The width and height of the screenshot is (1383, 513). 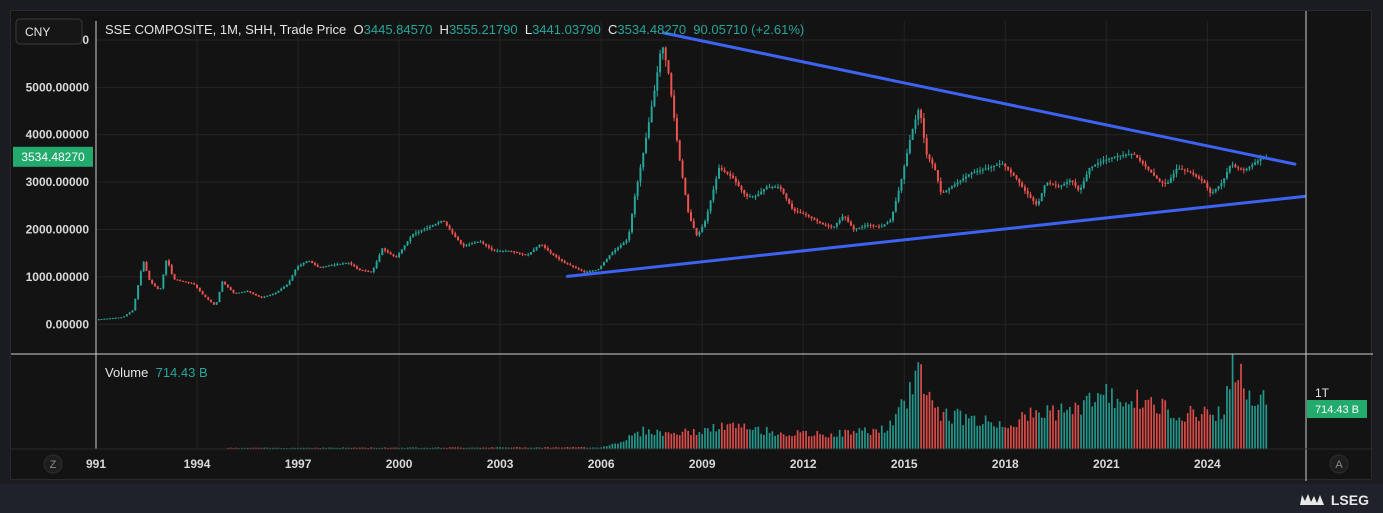 I want to click on currency-button, so click(x=49, y=31).